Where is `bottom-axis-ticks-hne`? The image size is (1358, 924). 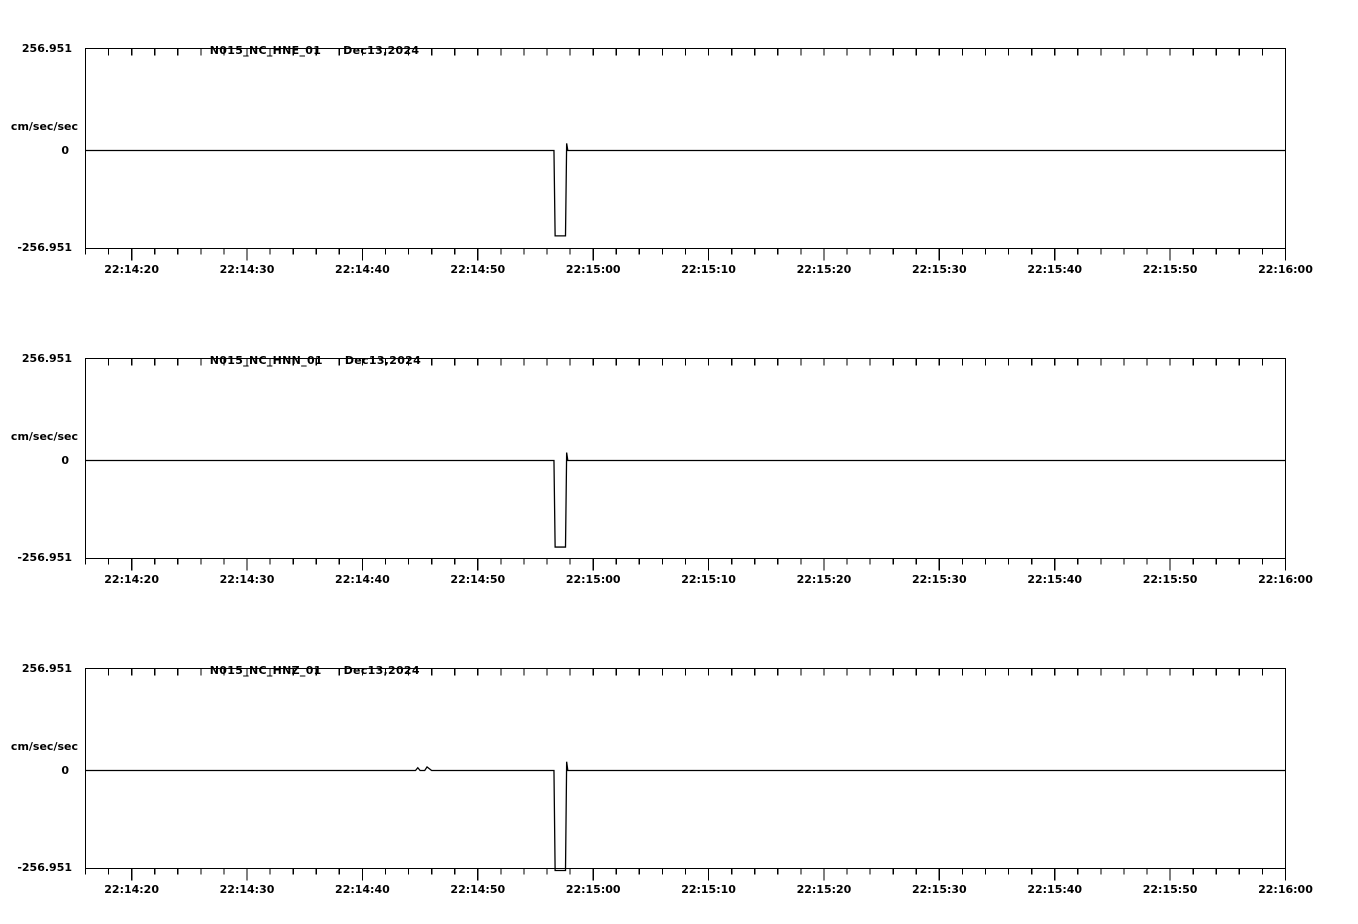
bottom-axis-ticks-hne is located at coordinates (685, 254).